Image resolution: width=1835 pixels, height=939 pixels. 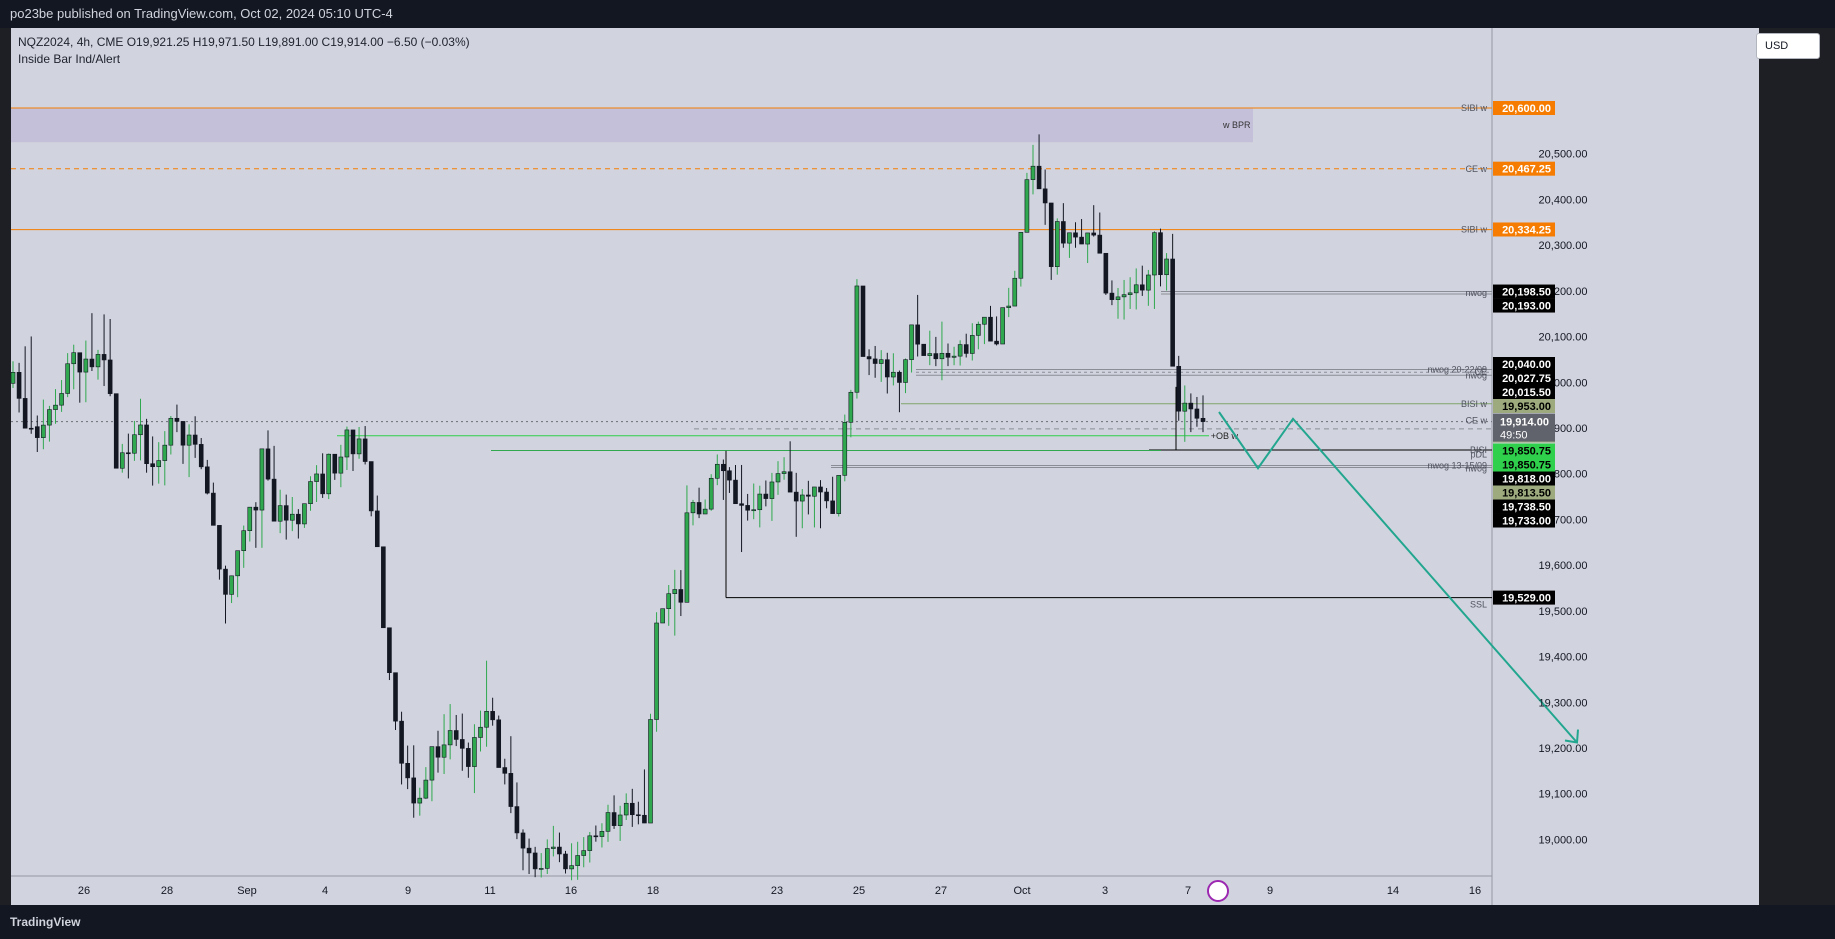 I want to click on lightning-icon, so click(x=1218, y=891).